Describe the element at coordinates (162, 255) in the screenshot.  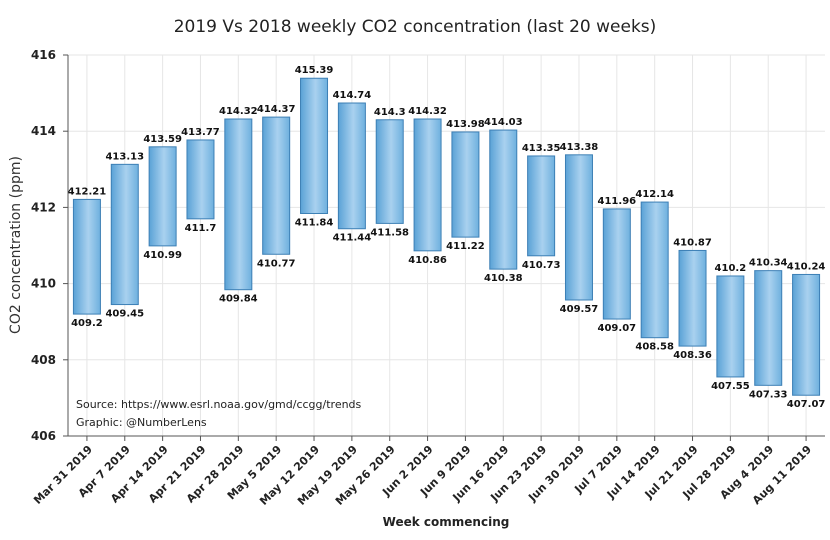
I see `bar-low-label: 410.99` at that location.